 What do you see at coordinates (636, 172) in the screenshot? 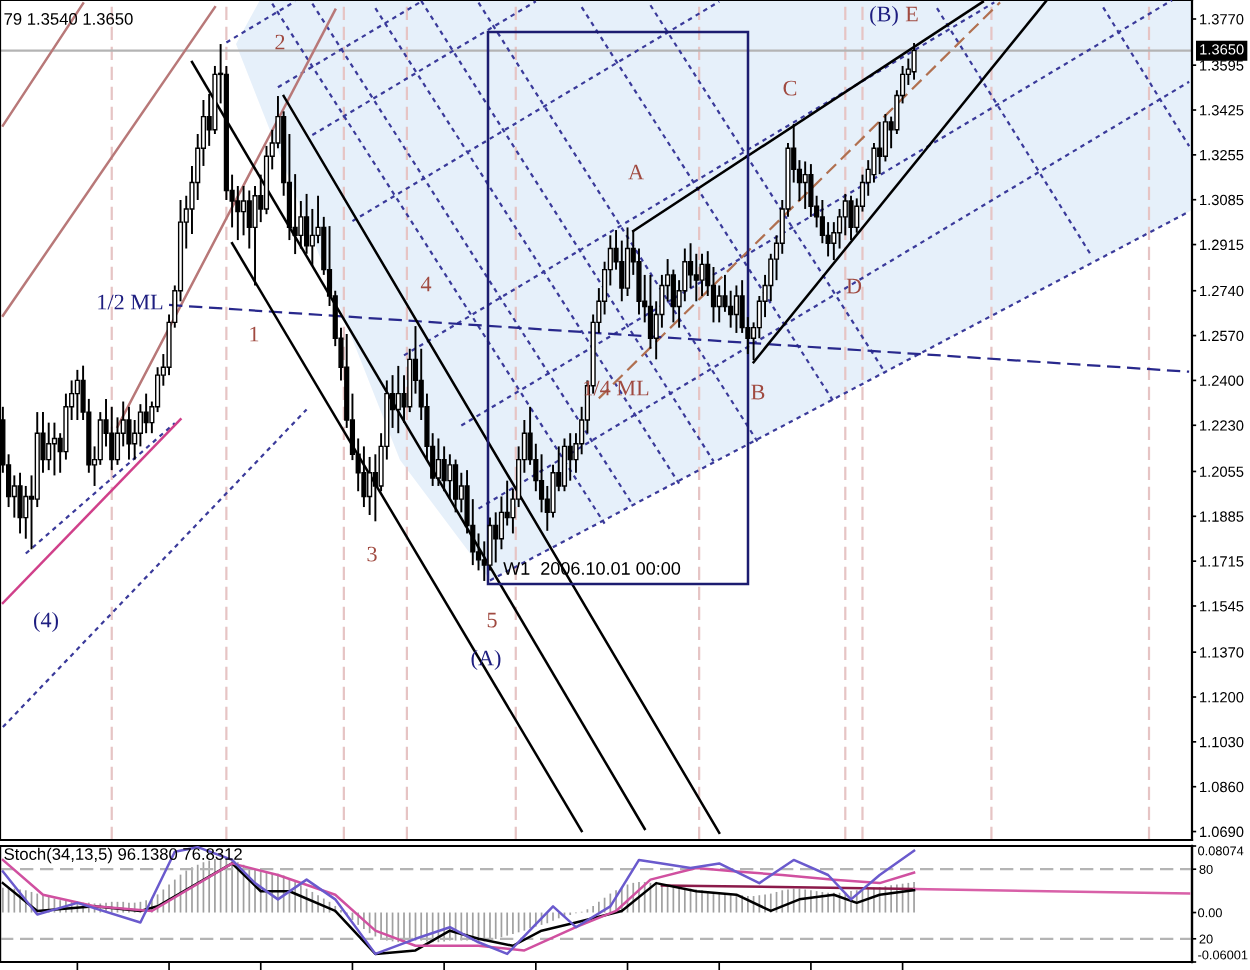
I see `annotation: A` at bounding box center [636, 172].